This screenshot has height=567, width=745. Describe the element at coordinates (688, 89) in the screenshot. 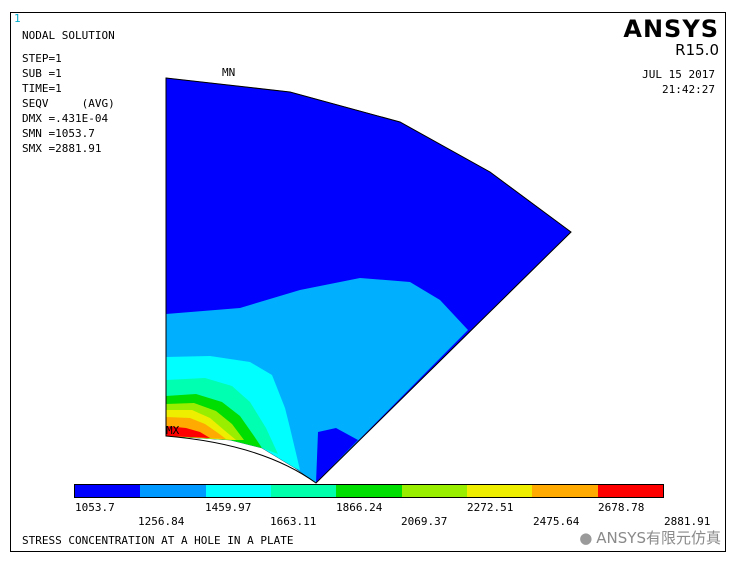

I see `time-text: 21:42:27` at that location.